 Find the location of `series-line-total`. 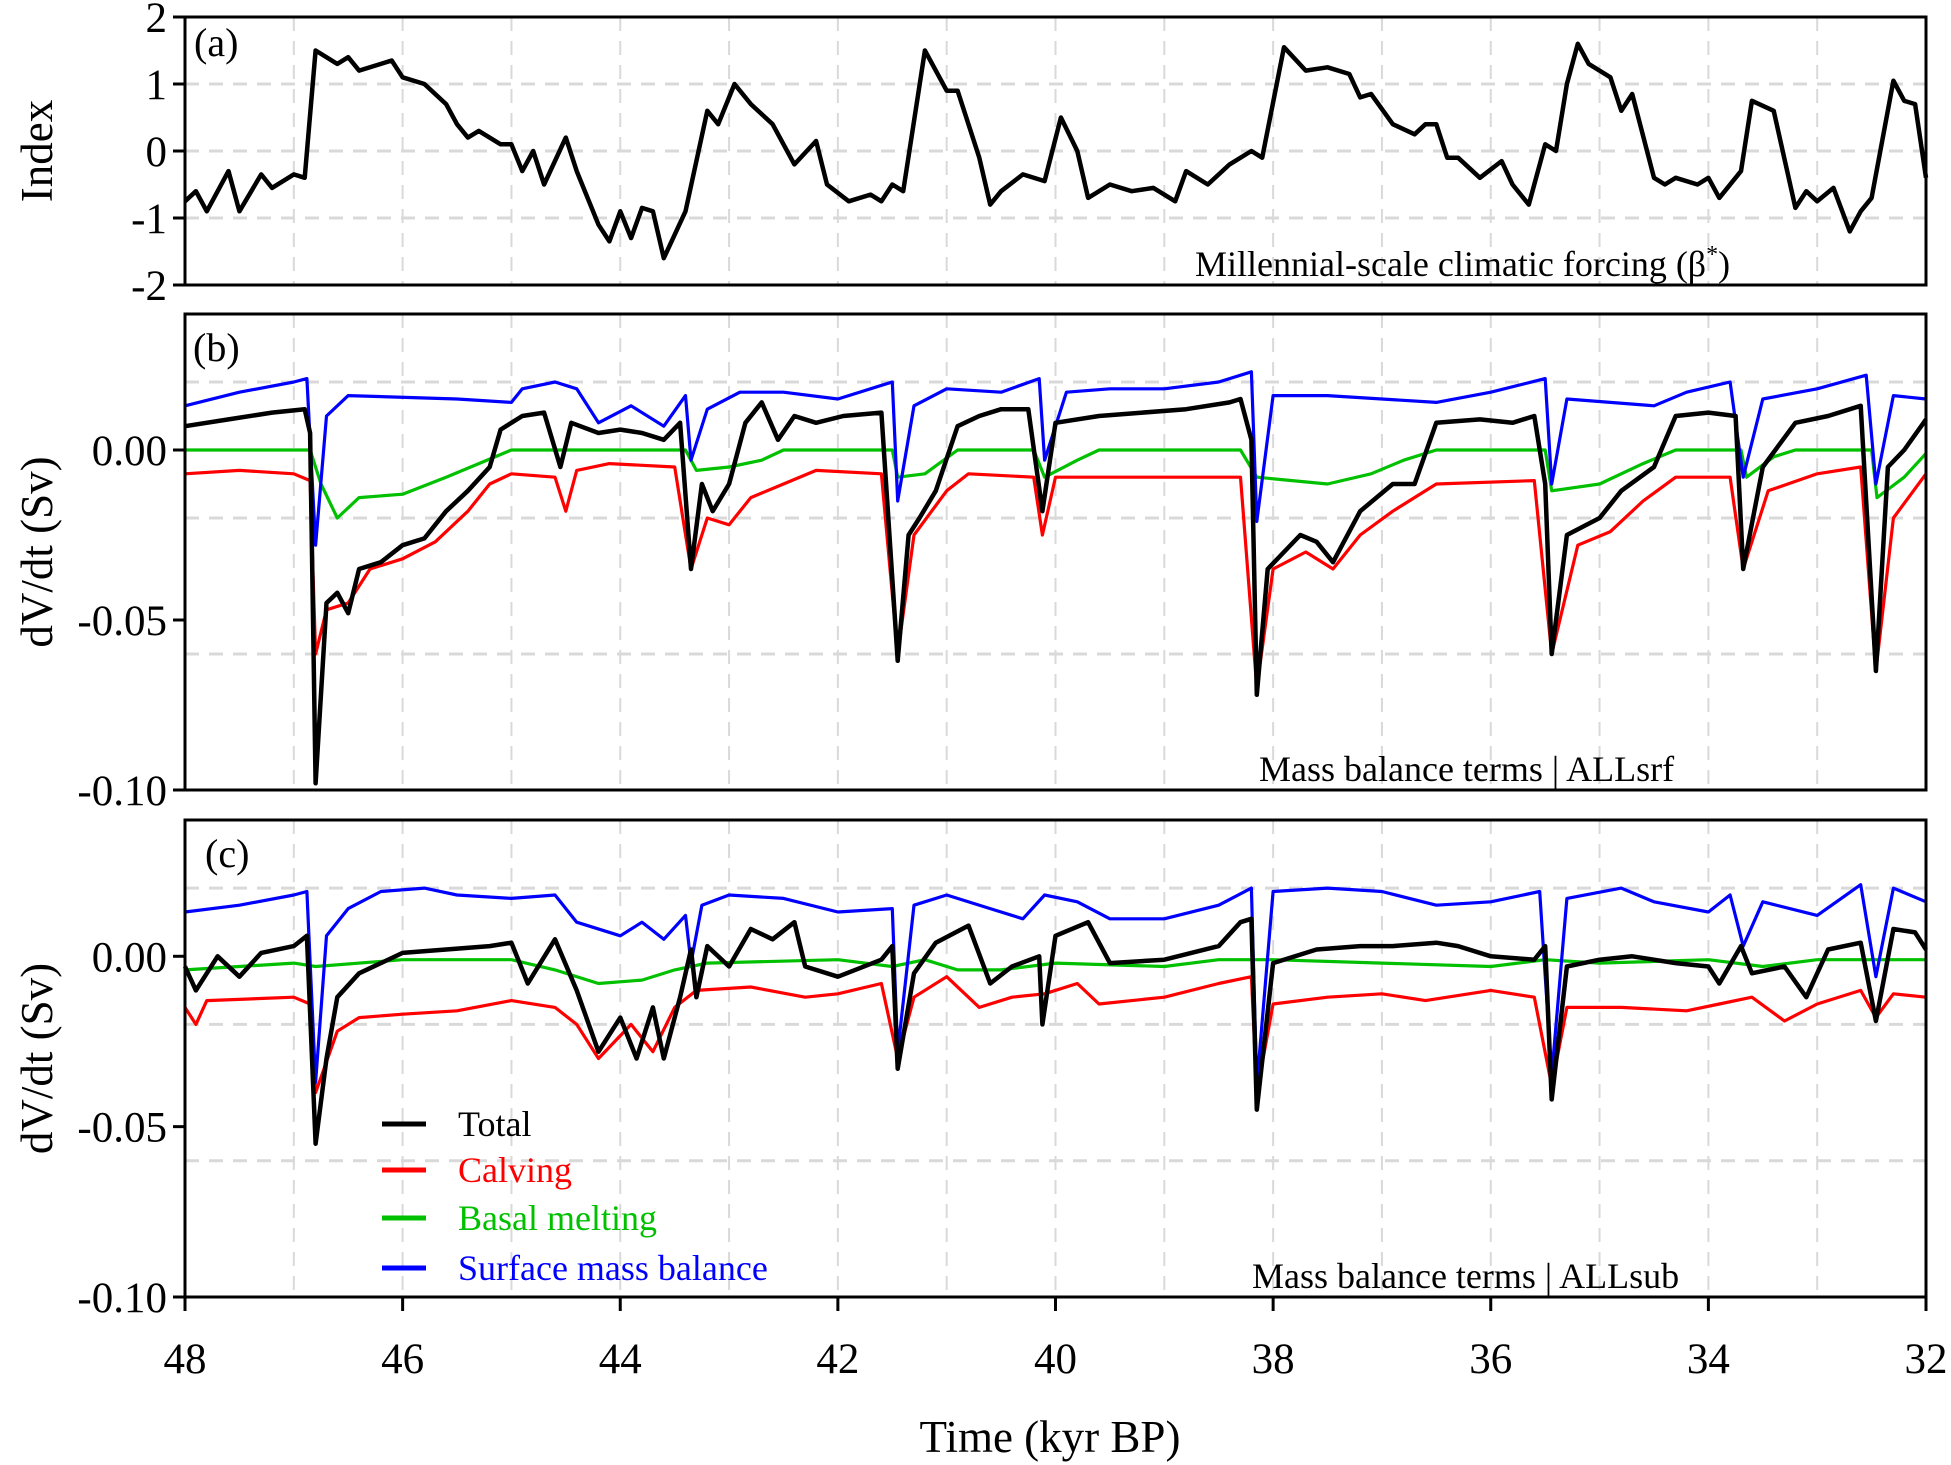

series-line-total is located at coordinates (1055, 1031).